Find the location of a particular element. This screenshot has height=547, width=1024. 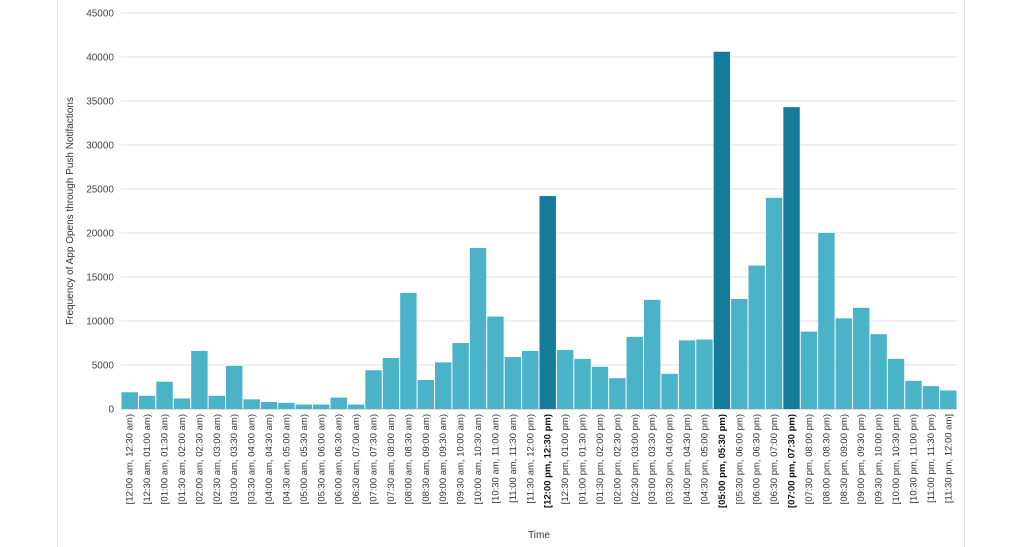

x-tick-label: [06:00 pm, 06:30 pm) is located at coordinates (757, 459).